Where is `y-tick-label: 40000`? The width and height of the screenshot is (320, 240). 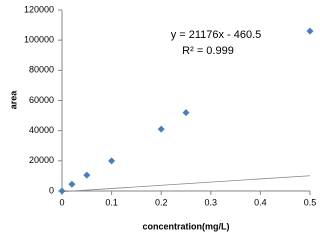 y-tick-label: 40000 is located at coordinates (41, 130).